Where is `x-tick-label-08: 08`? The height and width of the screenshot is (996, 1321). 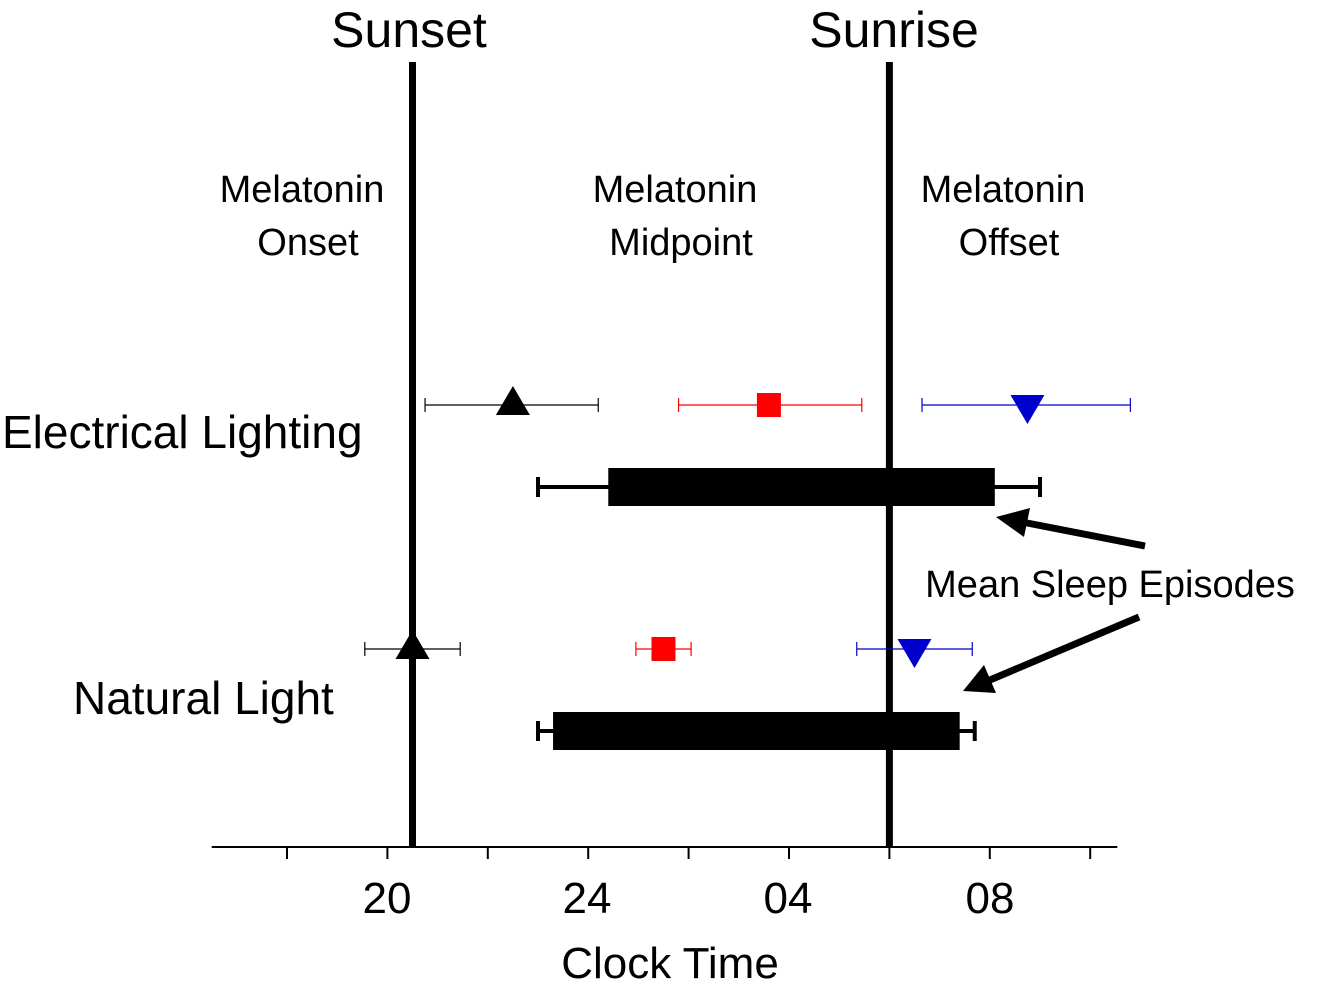 x-tick-label-08: 08 is located at coordinates (990, 898).